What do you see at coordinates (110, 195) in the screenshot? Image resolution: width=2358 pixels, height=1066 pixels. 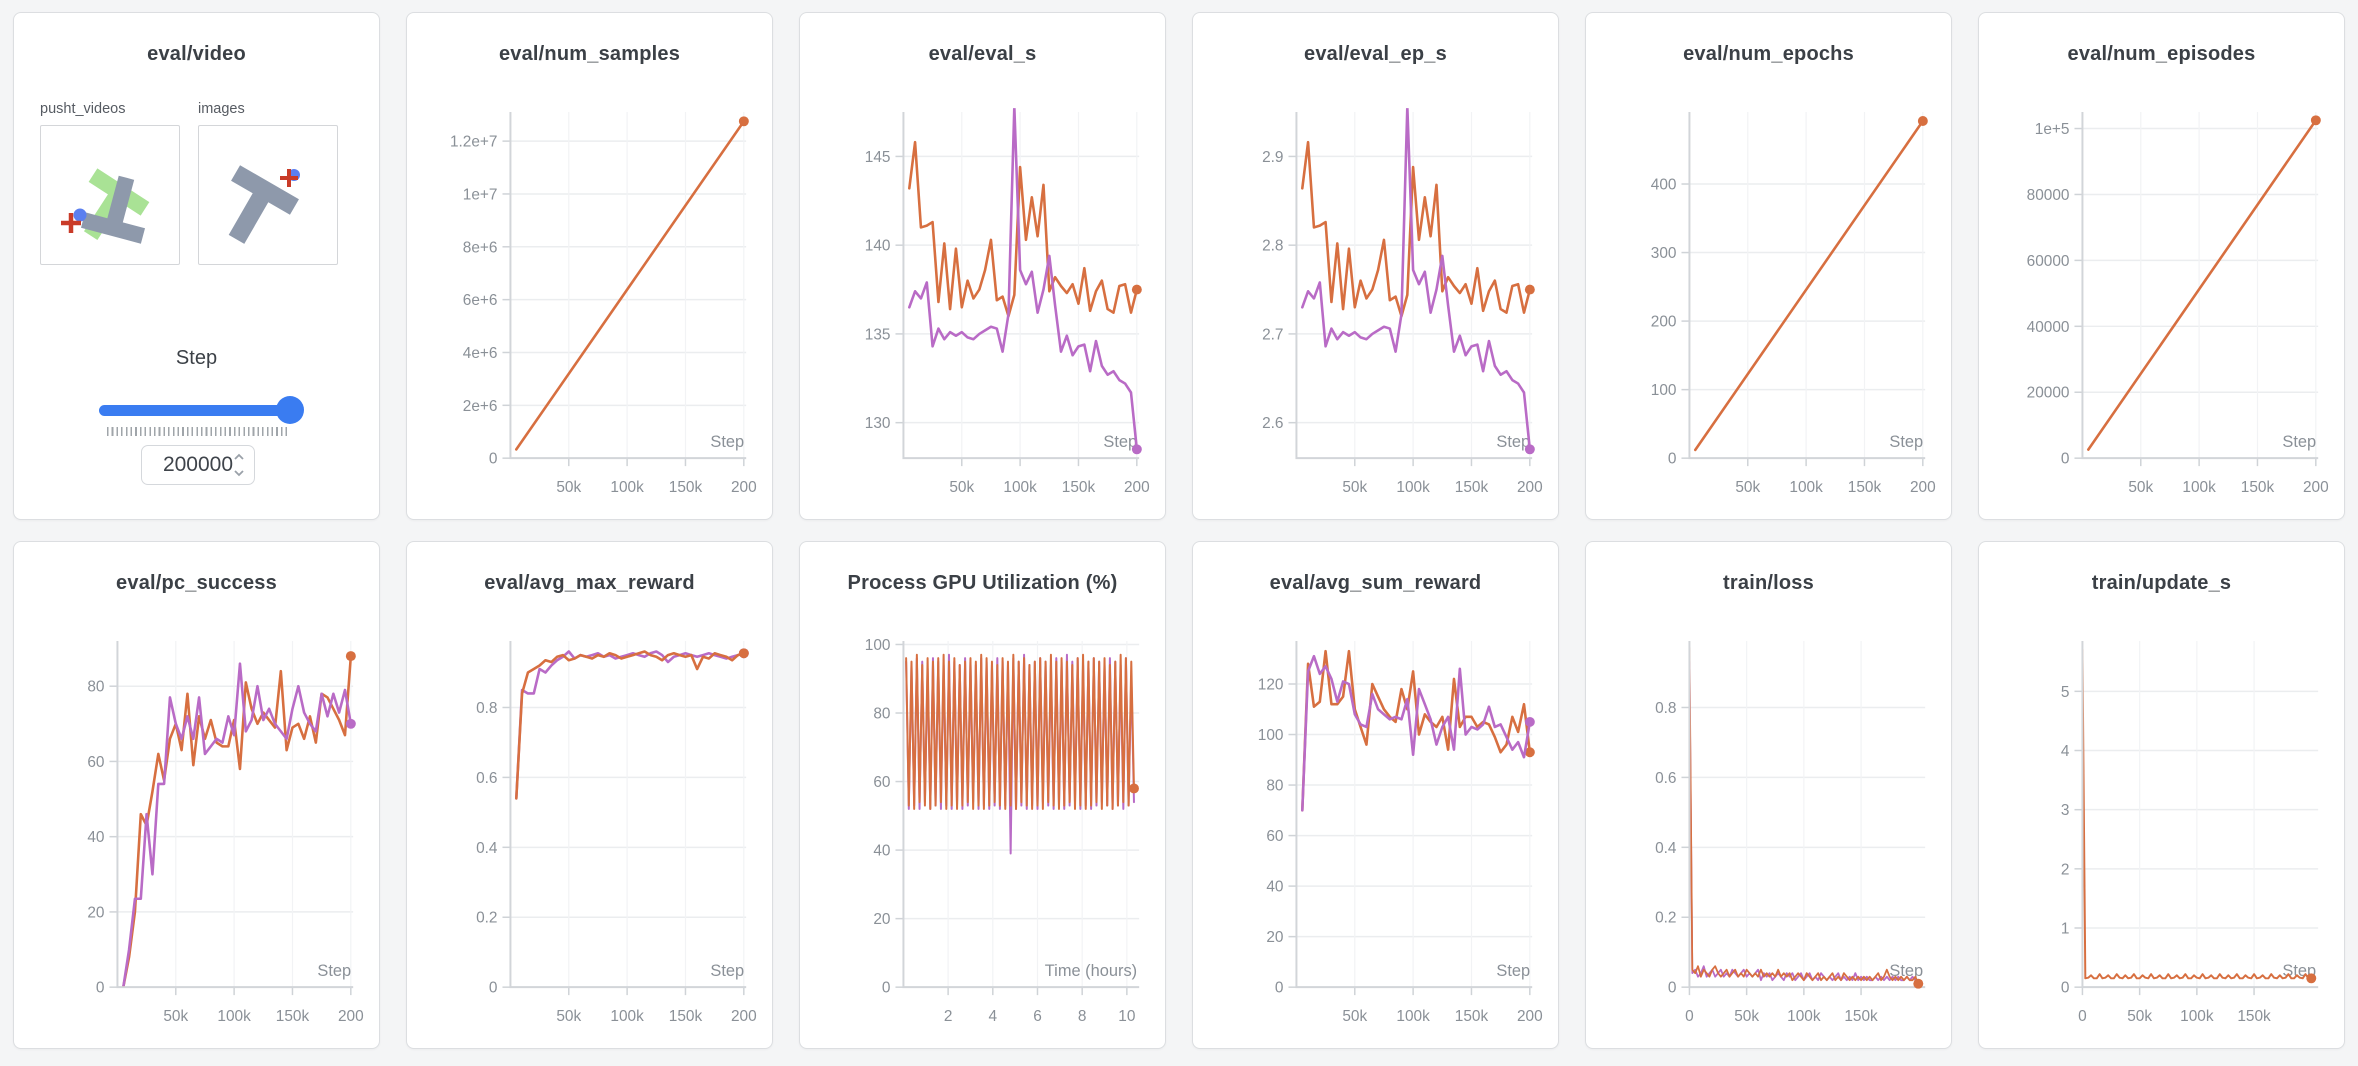 I see `video-thumbnail-pusht` at bounding box center [110, 195].